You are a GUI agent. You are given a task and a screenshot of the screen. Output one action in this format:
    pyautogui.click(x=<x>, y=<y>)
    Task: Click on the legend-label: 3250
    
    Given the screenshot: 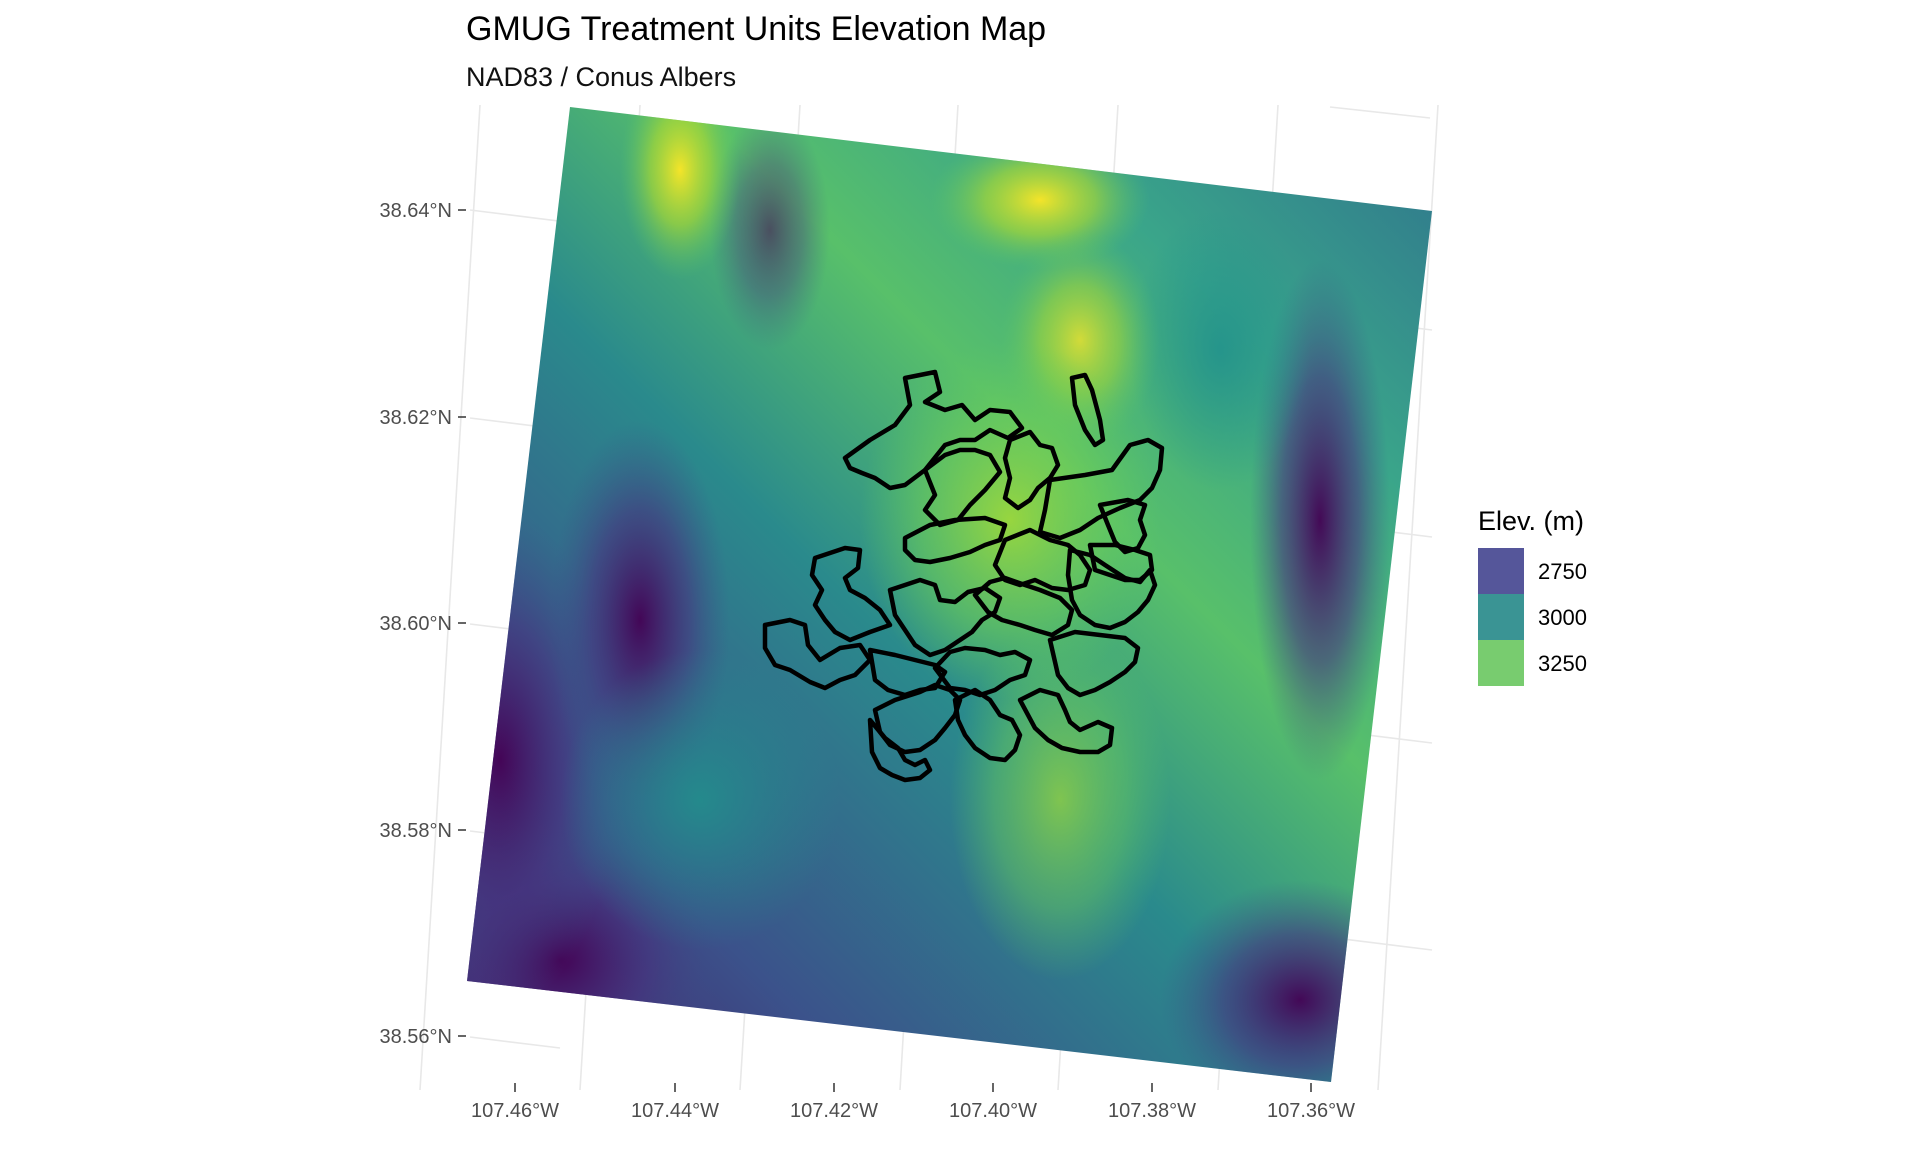 What is the action you would take?
    pyautogui.click(x=1562, y=663)
    